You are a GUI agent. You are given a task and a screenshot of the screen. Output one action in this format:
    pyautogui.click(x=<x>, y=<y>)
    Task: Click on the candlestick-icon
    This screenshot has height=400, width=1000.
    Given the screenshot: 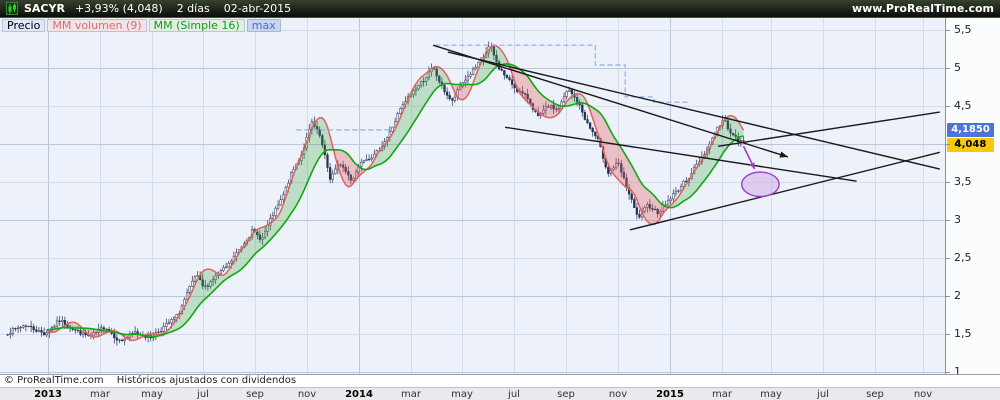 What is the action you would take?
    pyautogui.click(x=12, y=8)
    